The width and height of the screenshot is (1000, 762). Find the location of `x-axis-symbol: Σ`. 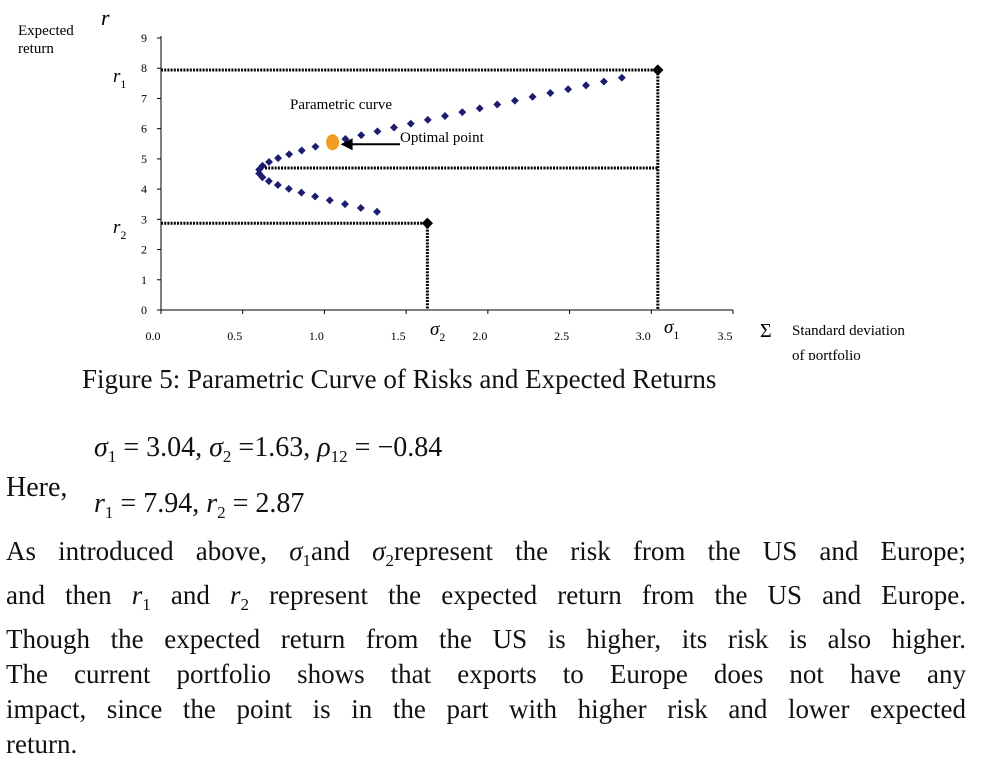

x-axis-symbol: Σ is located at coordinates (766, 331).